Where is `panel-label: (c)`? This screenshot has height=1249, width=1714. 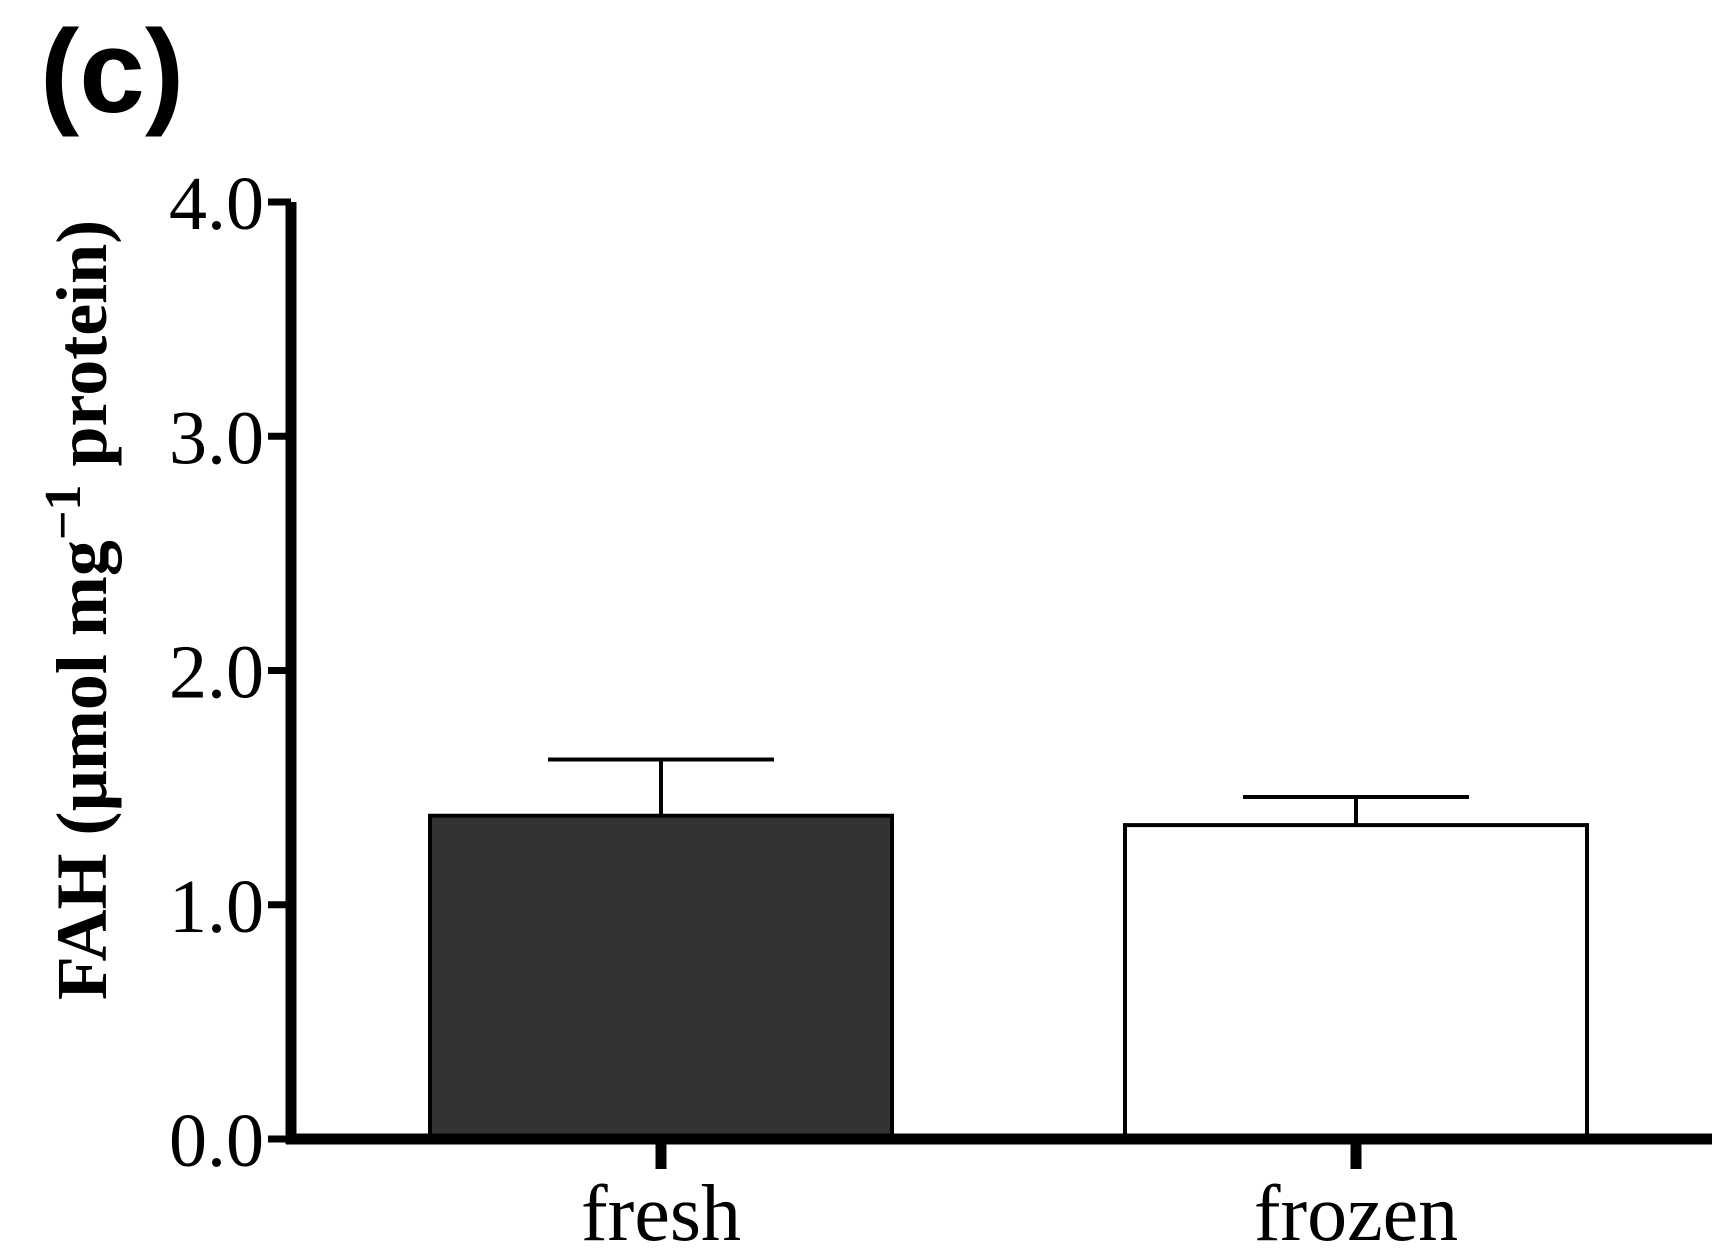 panel-label: (c) is located at coordinates (112, 72).